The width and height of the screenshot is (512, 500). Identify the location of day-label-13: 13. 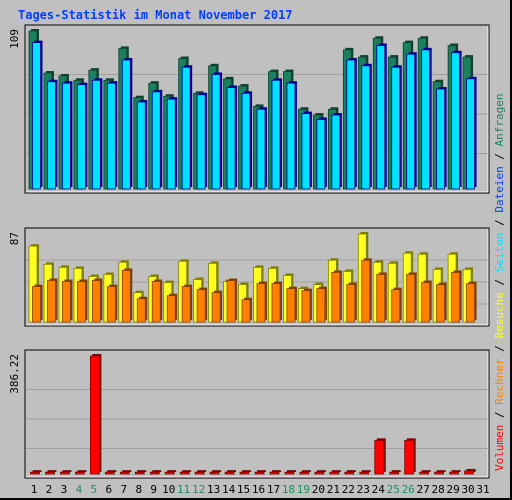
(213, 489).